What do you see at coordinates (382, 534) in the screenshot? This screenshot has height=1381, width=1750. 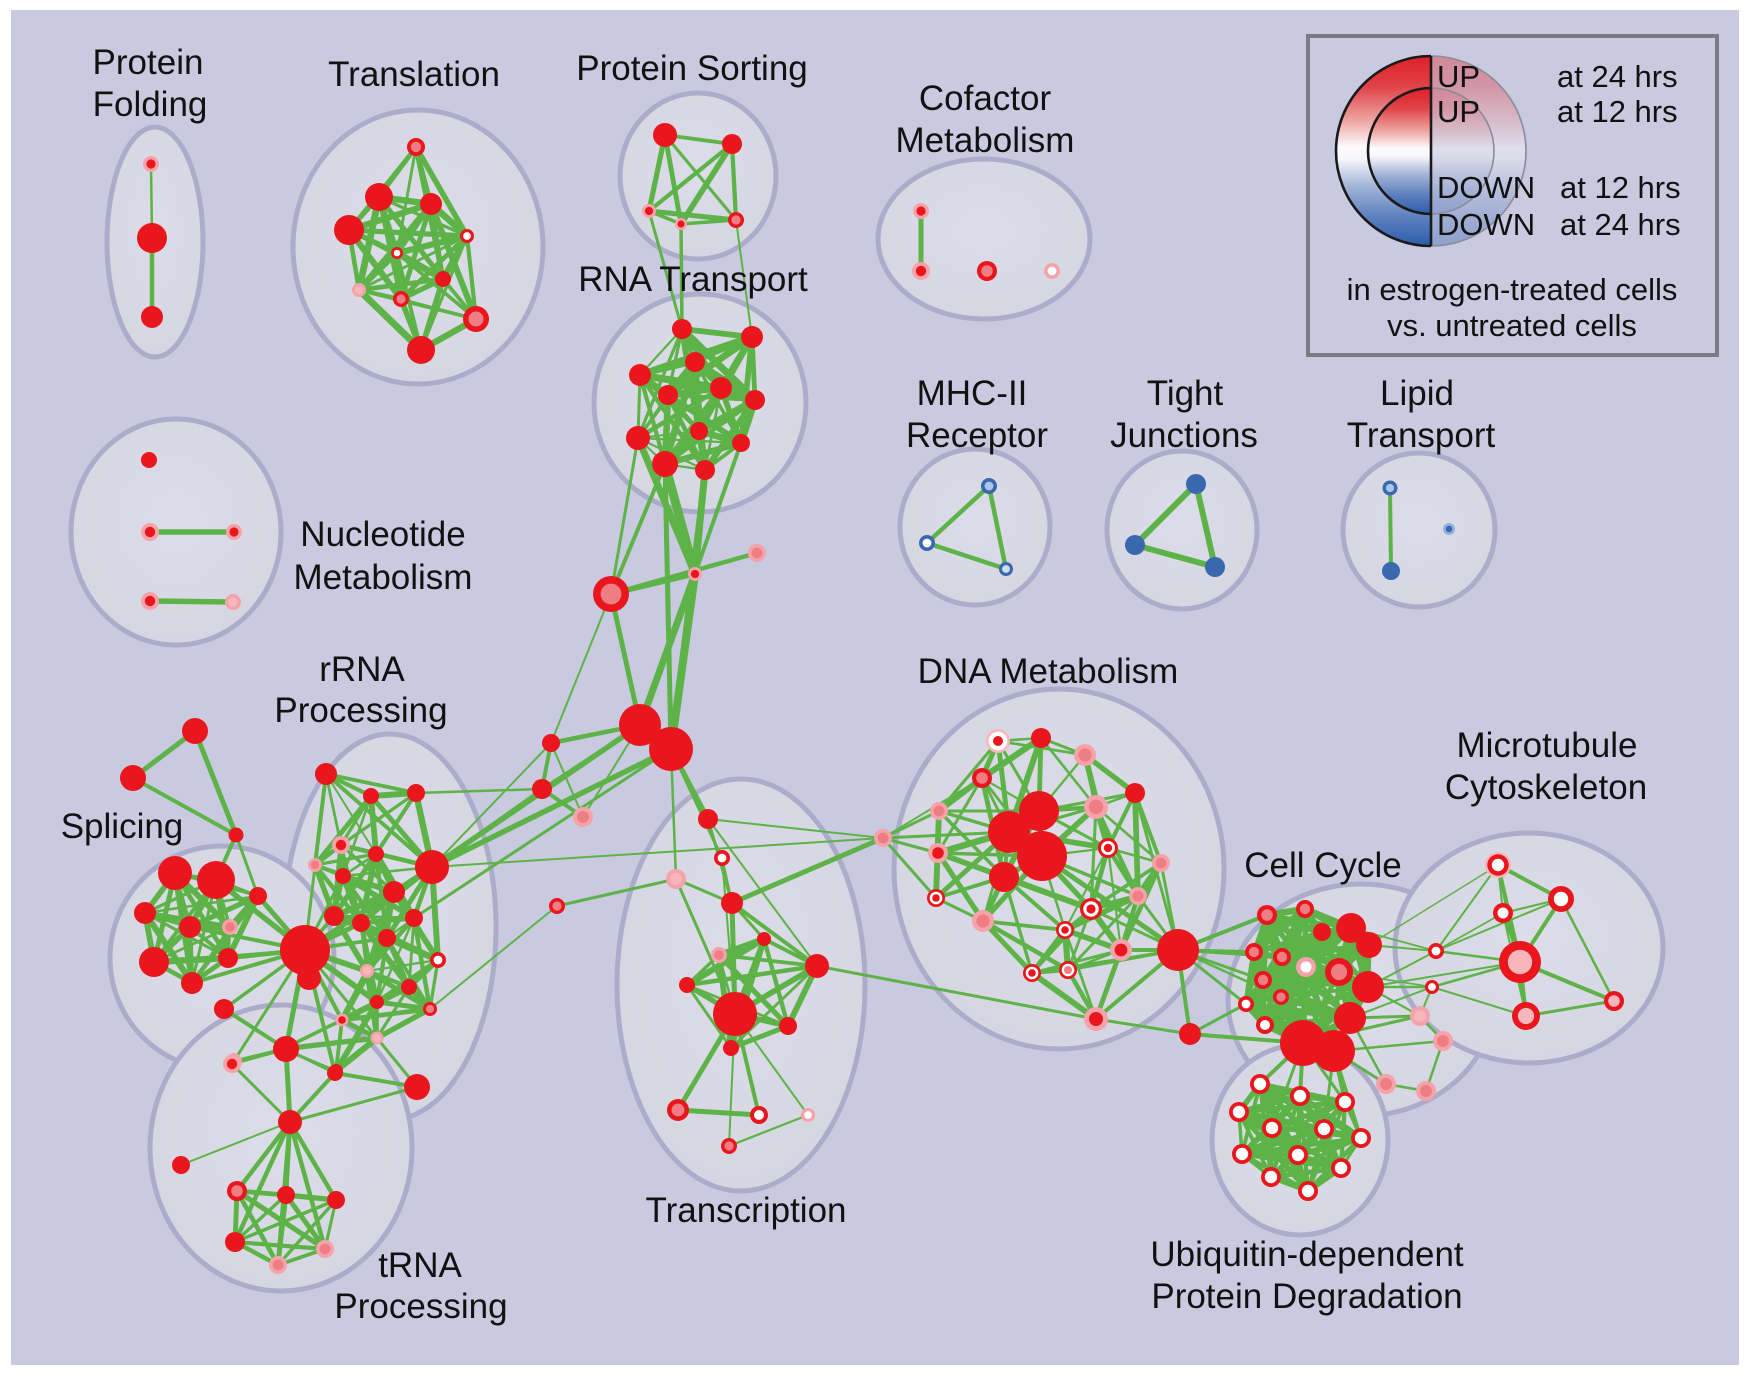 I see `svg-text: Nucleotide` at bounding box center [382, 534].